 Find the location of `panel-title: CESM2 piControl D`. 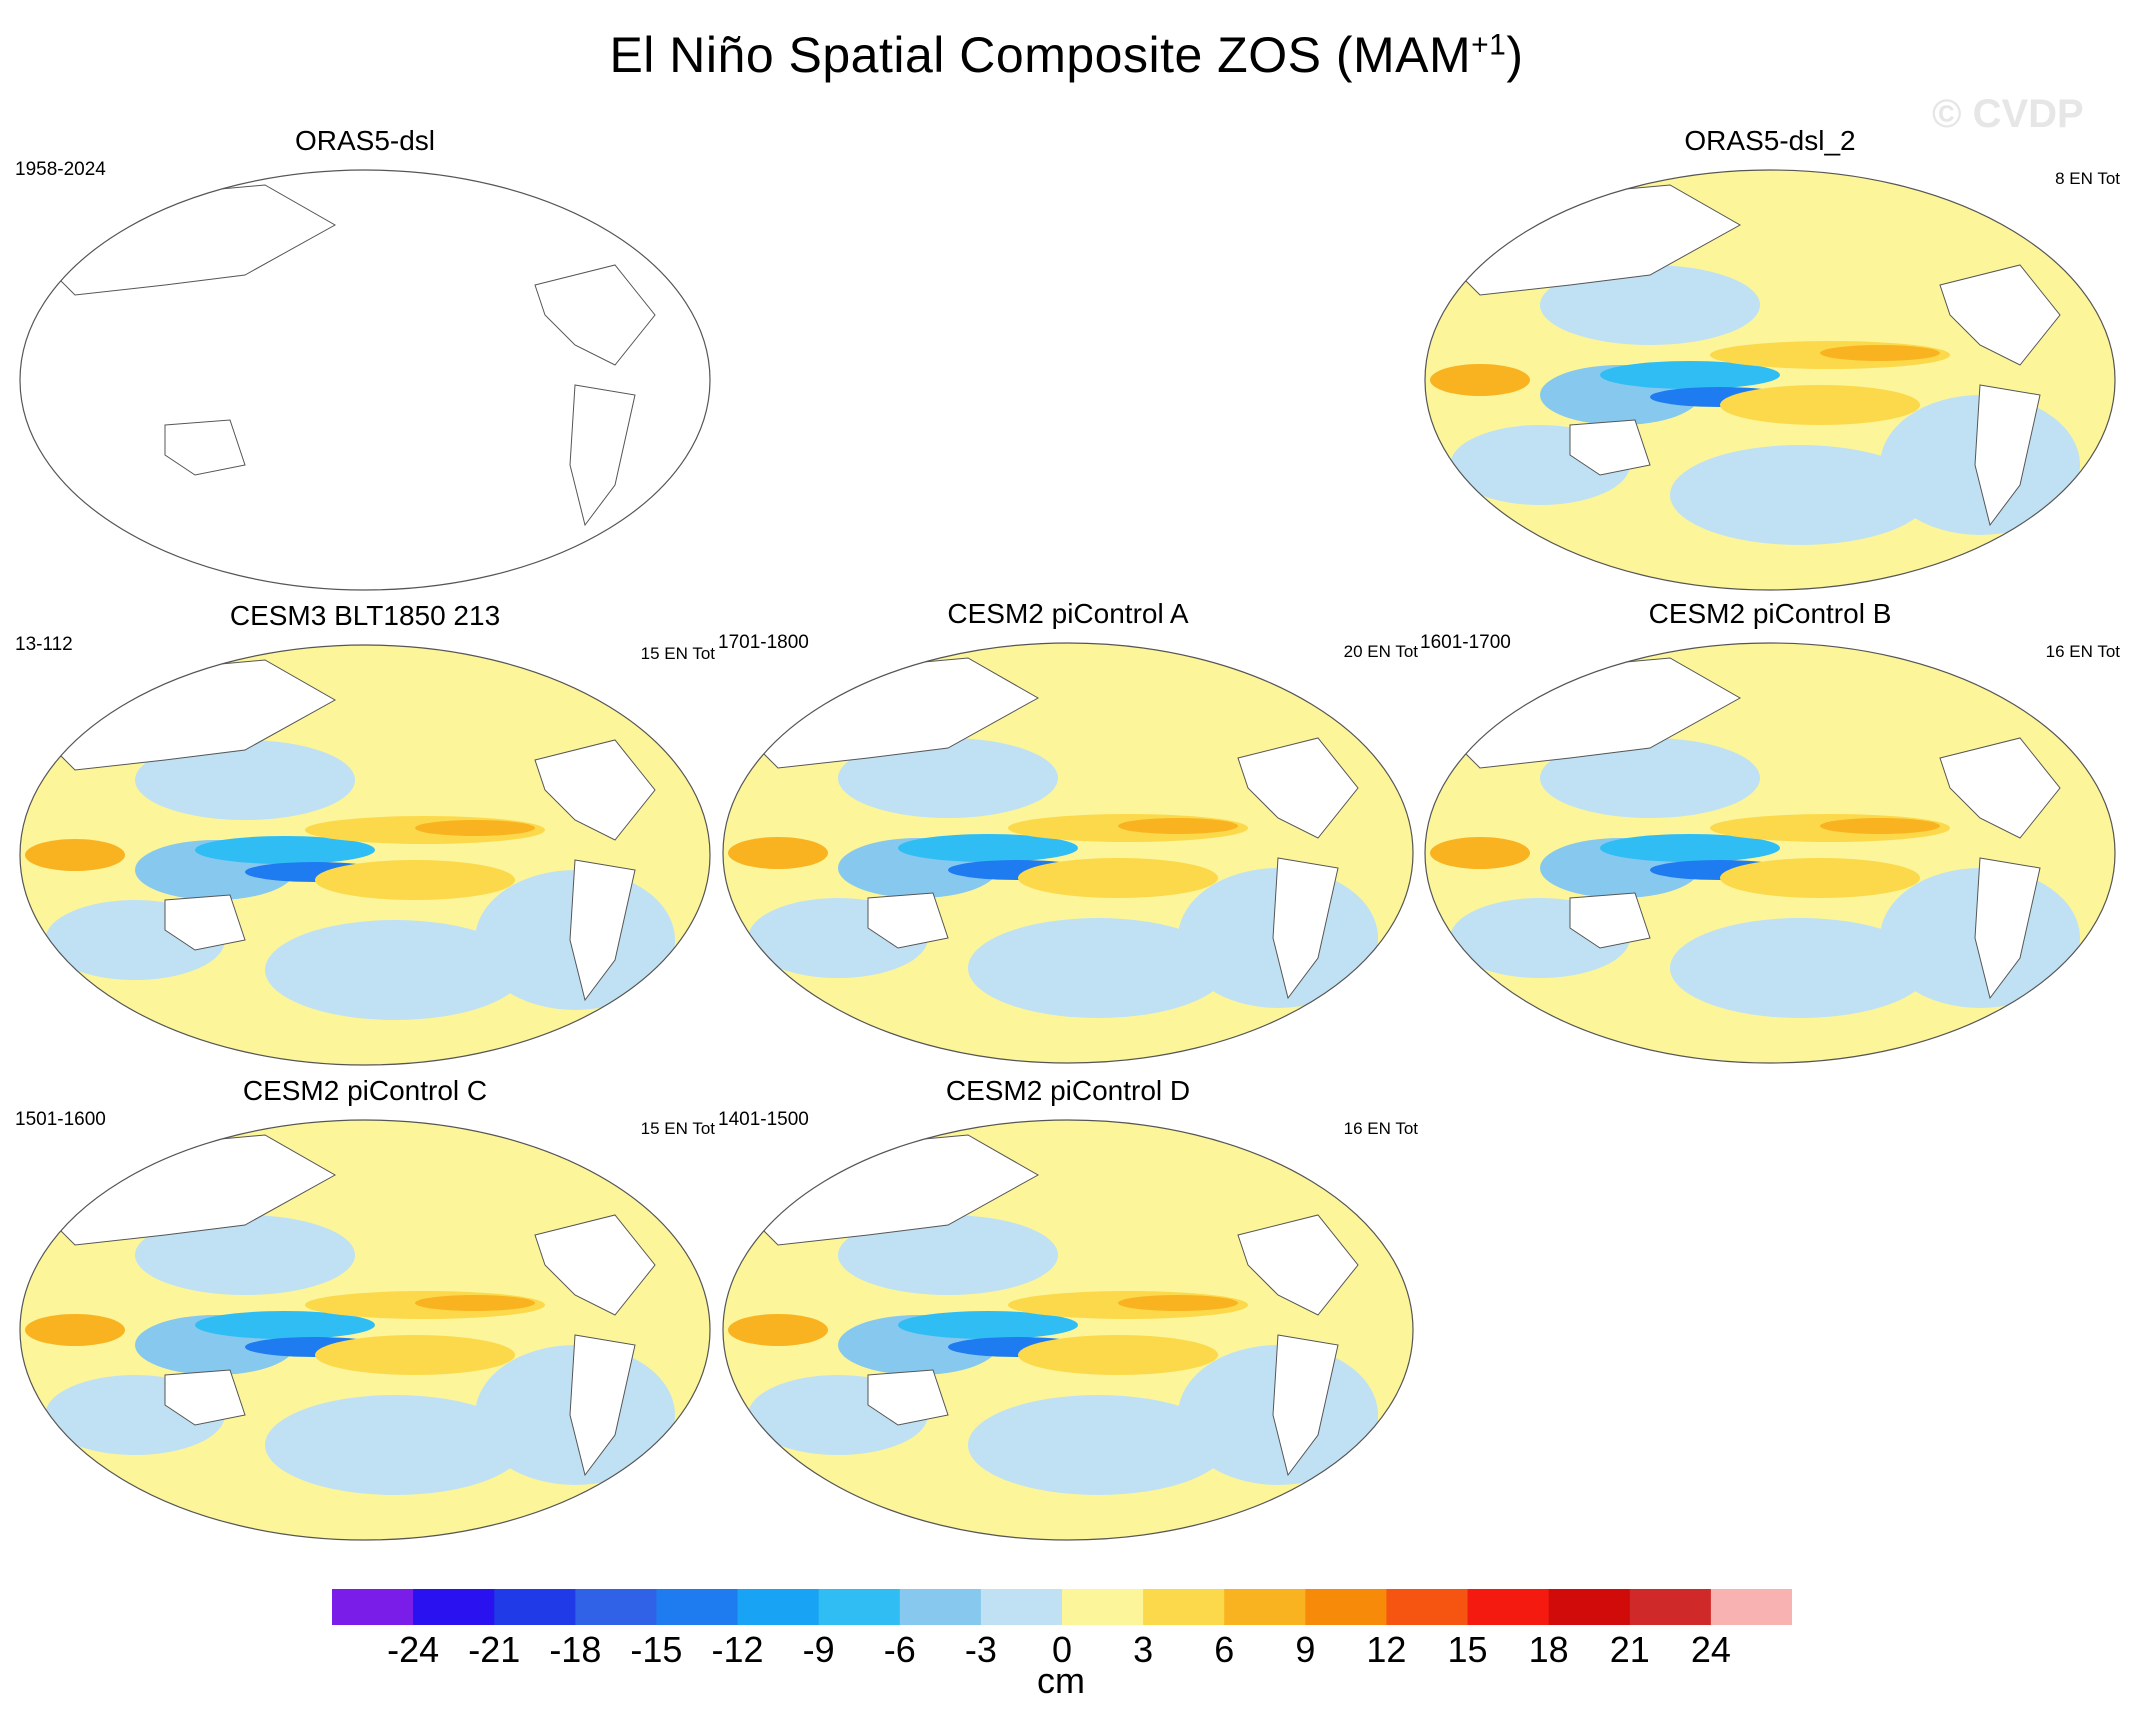

panel-title: CESM2 piControl D is located at coordinates (1068, 1090).